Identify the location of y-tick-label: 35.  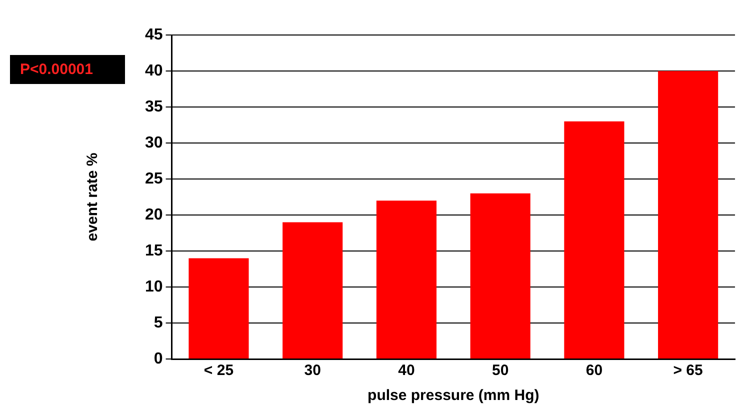
(154, 107).